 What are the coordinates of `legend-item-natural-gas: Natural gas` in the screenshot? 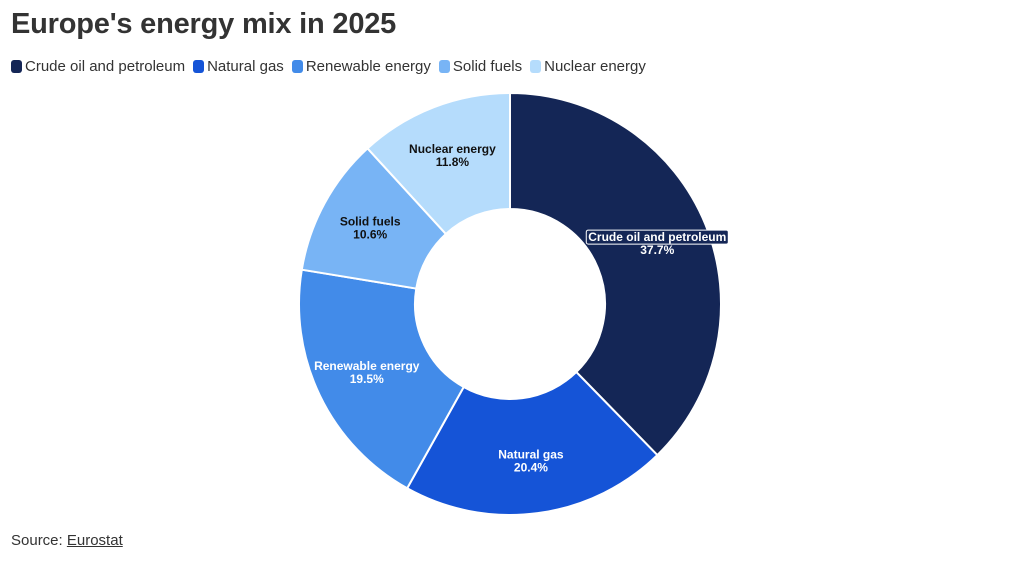 It's located at (238, 66).